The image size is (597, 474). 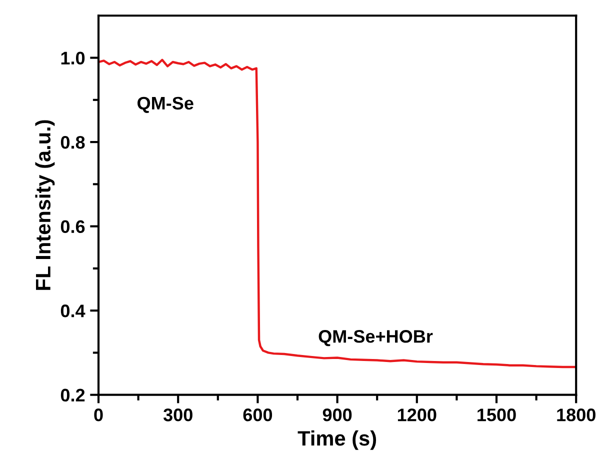 What do you see at coordinates (45, 205) in the screenshot?
I see `y-axis-title: FL Intensity (a.u.)` at bounding box center [45, 205].